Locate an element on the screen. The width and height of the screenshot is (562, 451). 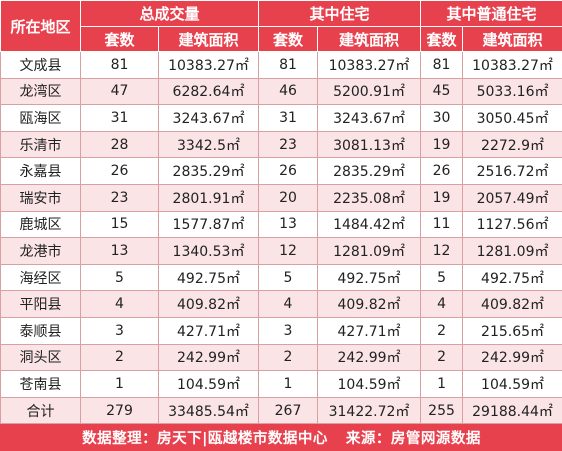
table-cell: 31422.72㎡ is located at coordinates (369, 410).